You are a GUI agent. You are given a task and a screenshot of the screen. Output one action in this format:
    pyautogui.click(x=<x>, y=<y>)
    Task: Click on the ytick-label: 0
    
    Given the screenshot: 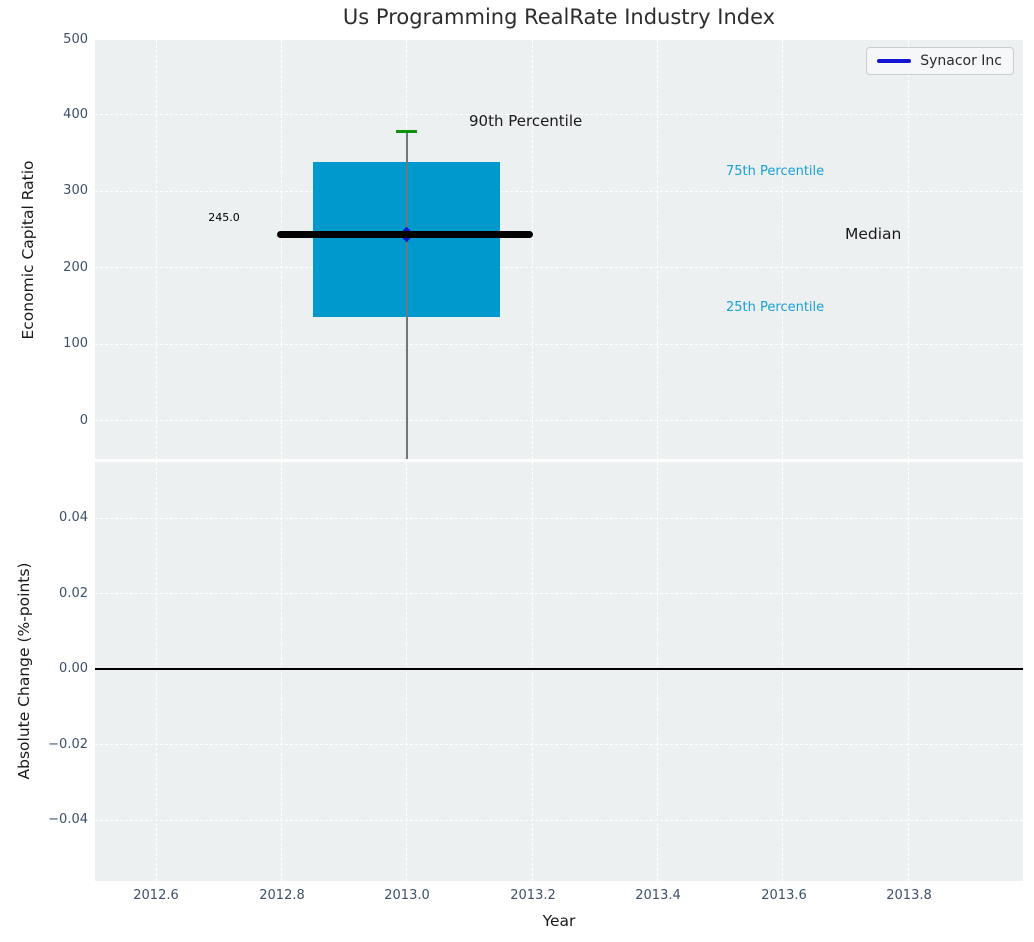 What is the action you would take?
    pyautogui.click(x=83, y=420)
    